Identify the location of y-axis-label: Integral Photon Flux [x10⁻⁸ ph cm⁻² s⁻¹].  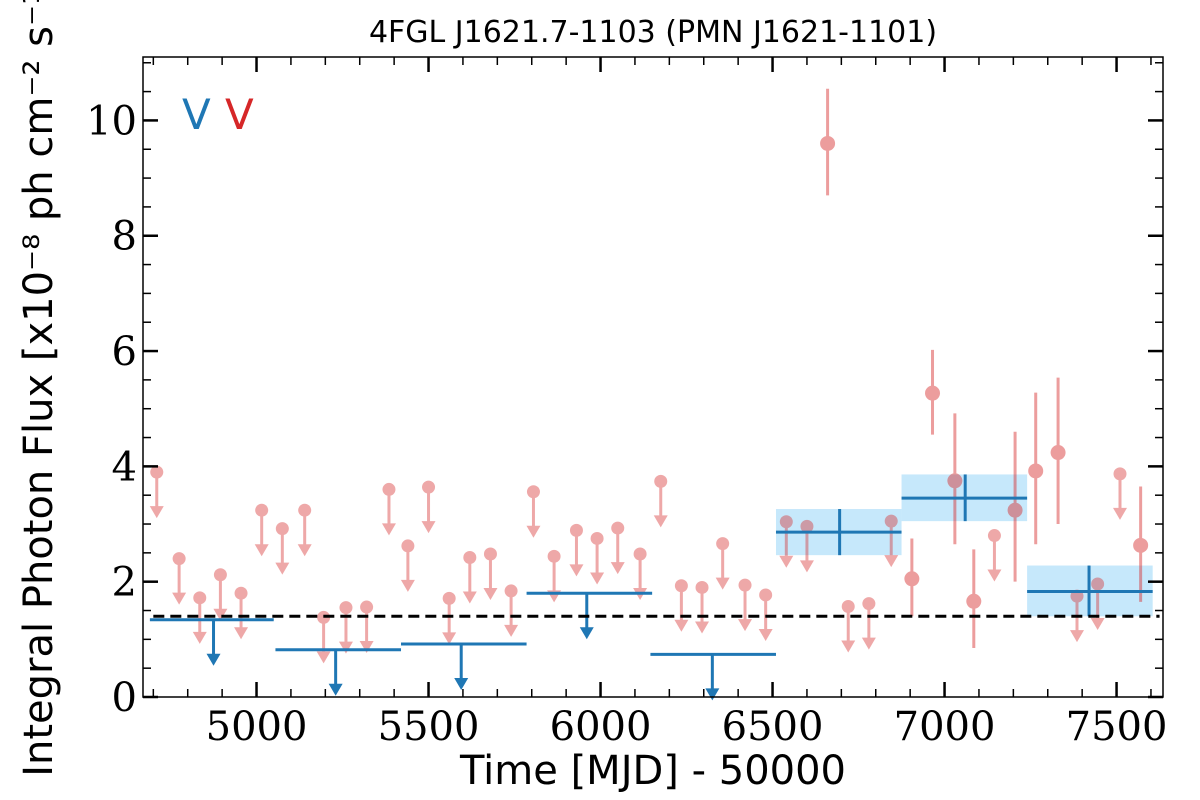
(39, 388).